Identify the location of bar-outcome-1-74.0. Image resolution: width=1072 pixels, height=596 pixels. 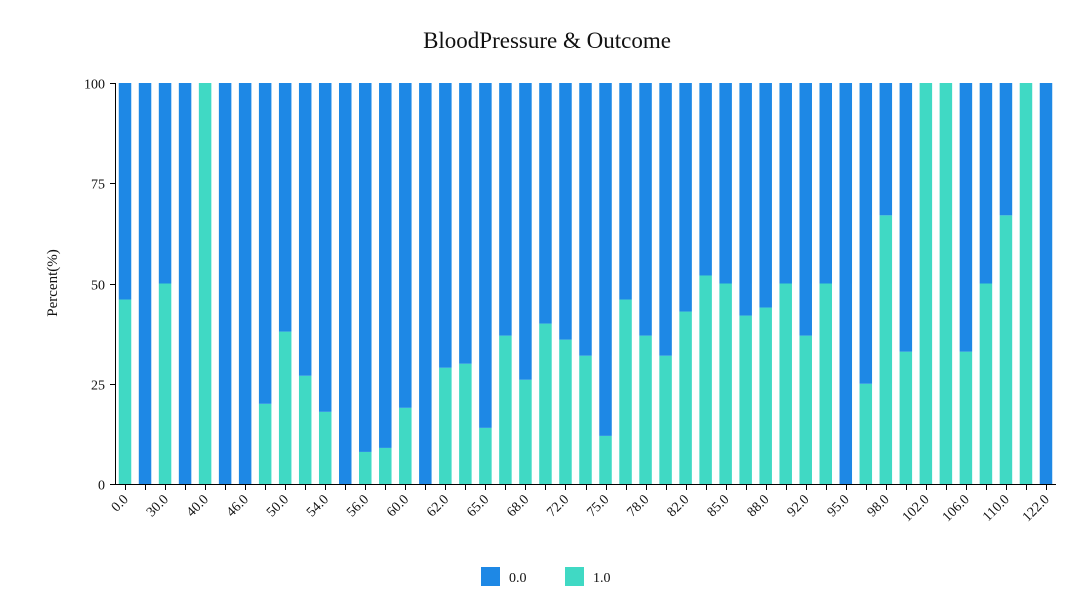
(585, 419).